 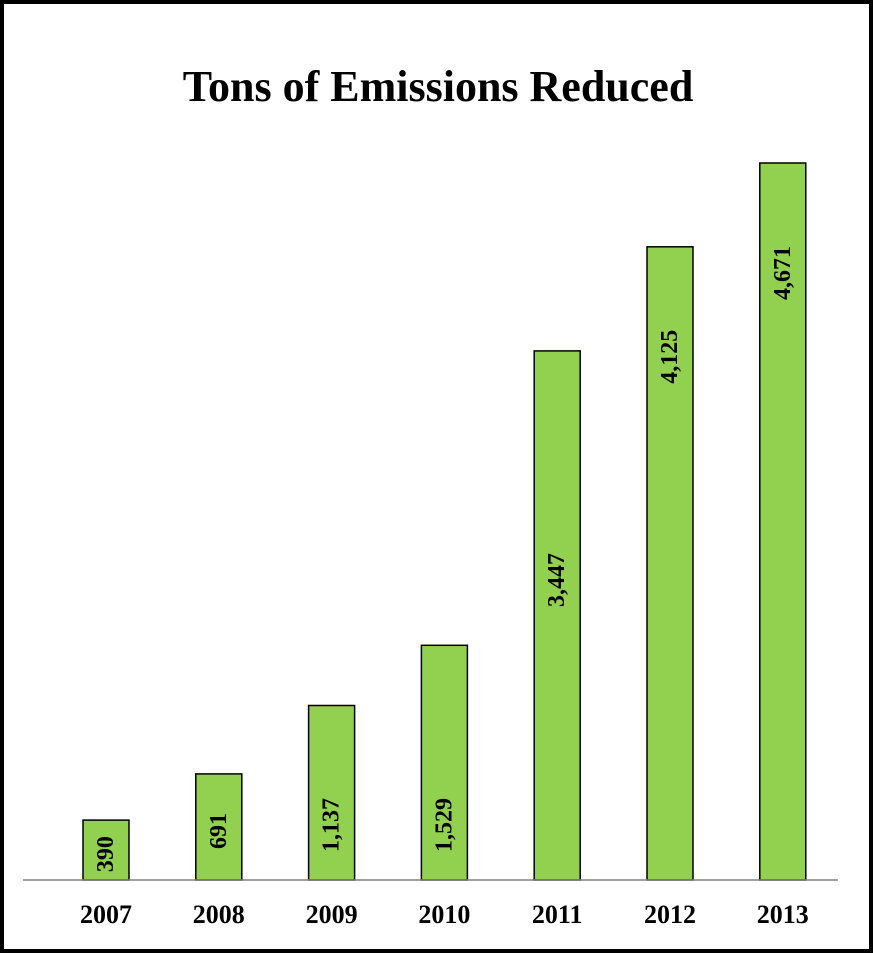 I want to click on x-tick-label-2013: 2013, so click(x=783, y=914).